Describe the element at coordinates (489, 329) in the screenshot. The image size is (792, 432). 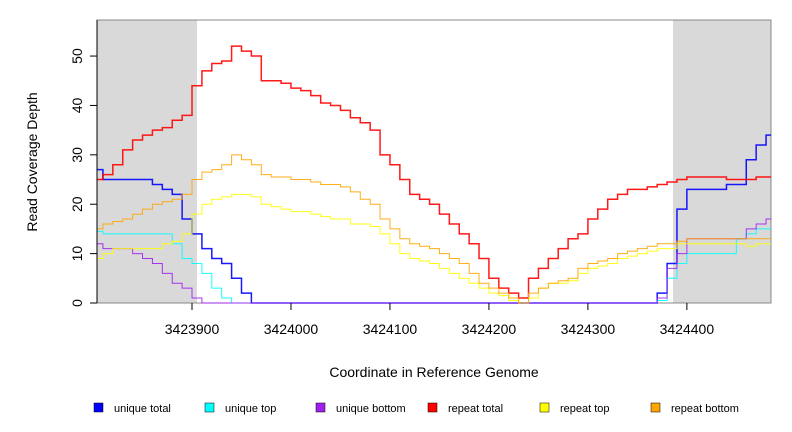
I see `x-tick-label: 3424200` at that location.